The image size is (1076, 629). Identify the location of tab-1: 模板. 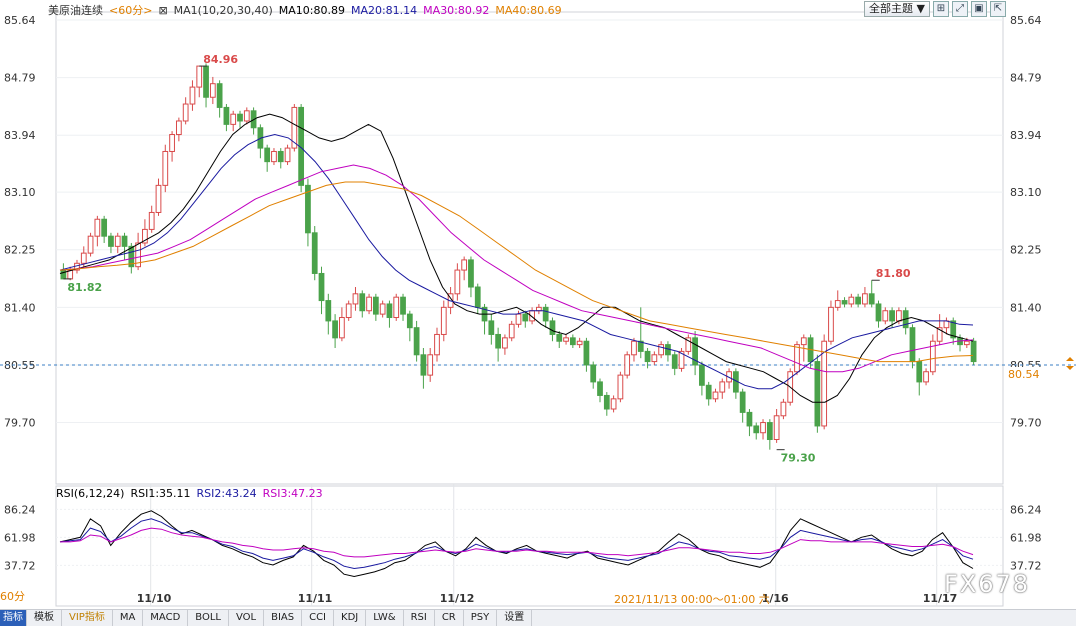
(44, 618).